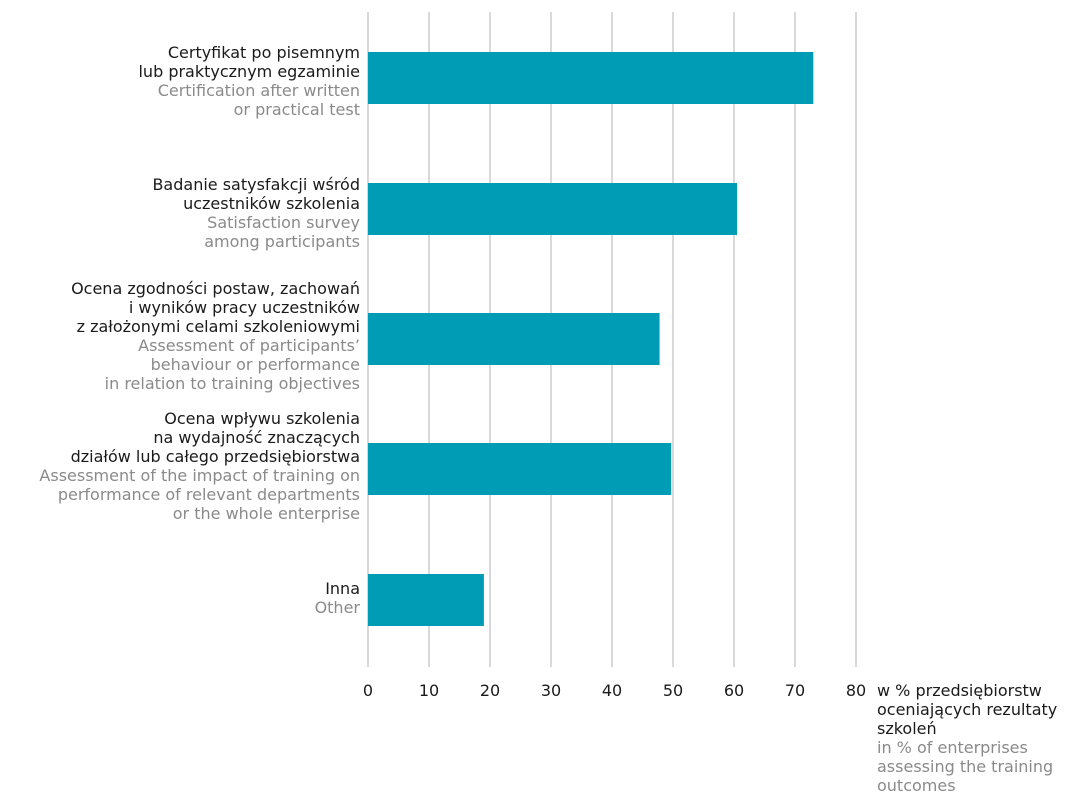 Image resolution: width=1074 pixels, height=797 pixels. What do you see at coordinates (734, 690) in the screenshot?
I see `x-tick-label-60: 60` at bounding box center [734, 690].